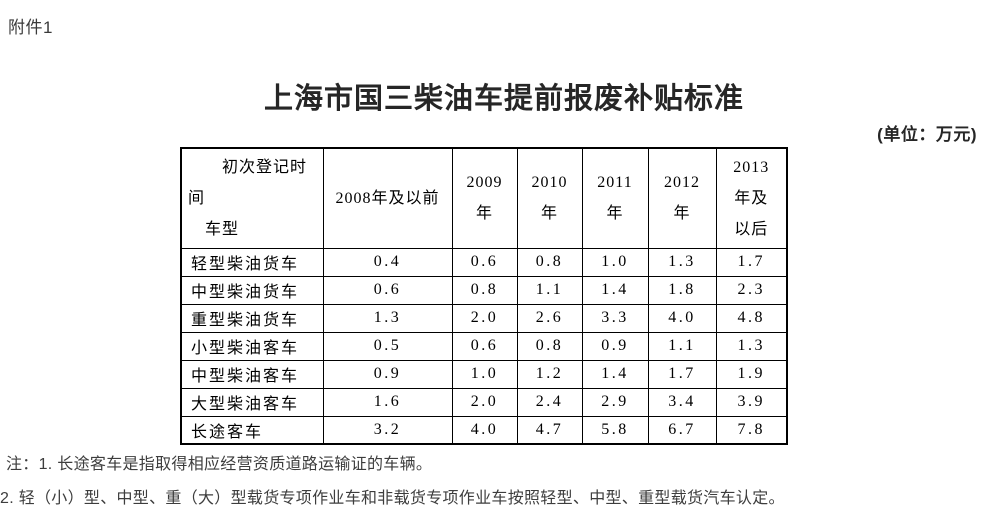  Describe the element at coordinates (252, 318) in the screenshot. I see `vehicle-type-cell: 重型柴油货车` at that location.